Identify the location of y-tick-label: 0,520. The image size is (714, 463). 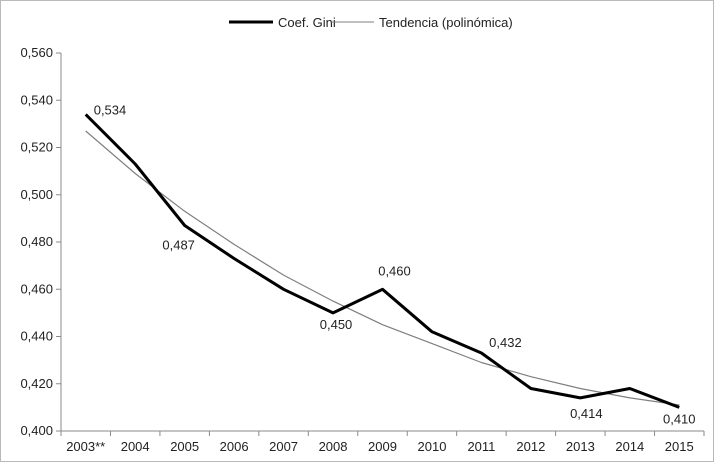
(36, 147).